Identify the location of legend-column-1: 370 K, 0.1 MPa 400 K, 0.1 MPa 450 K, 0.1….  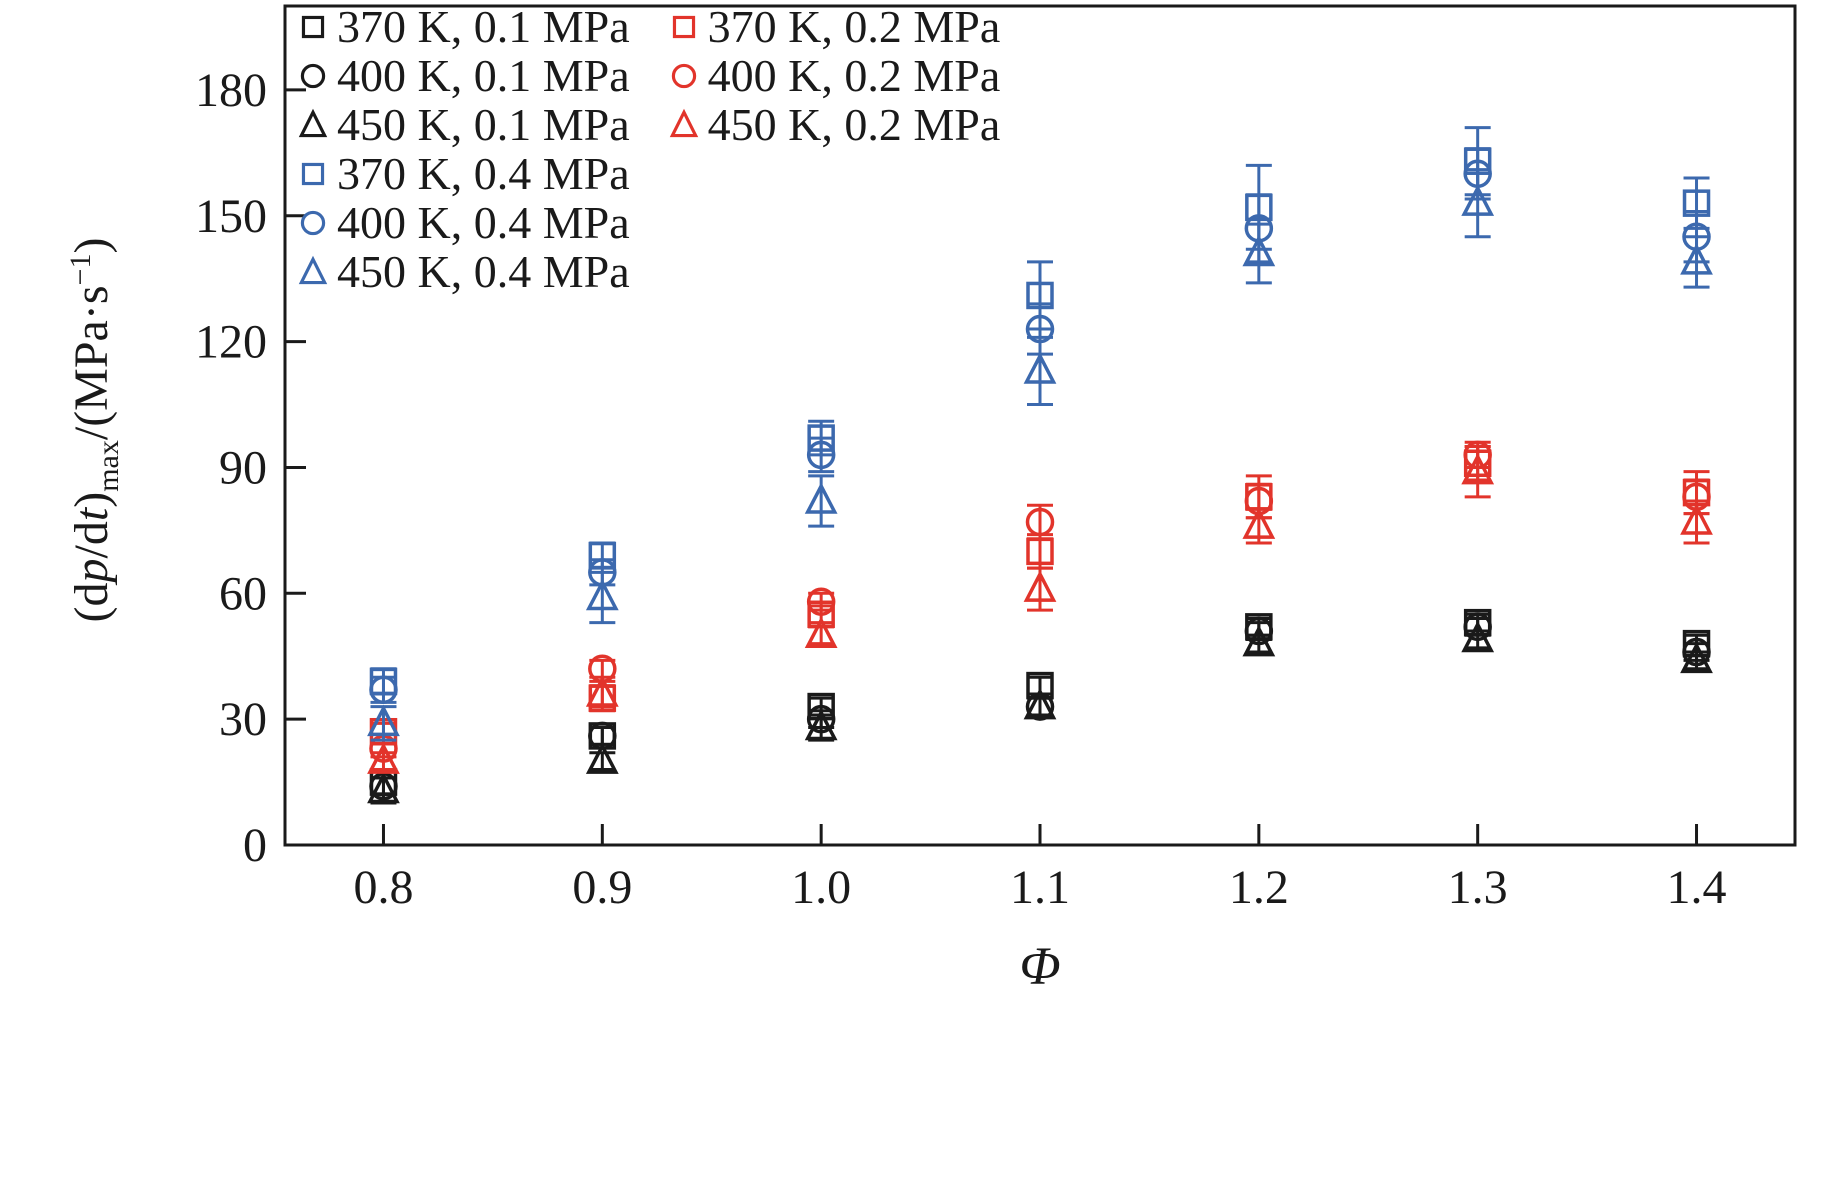
(462, 149).